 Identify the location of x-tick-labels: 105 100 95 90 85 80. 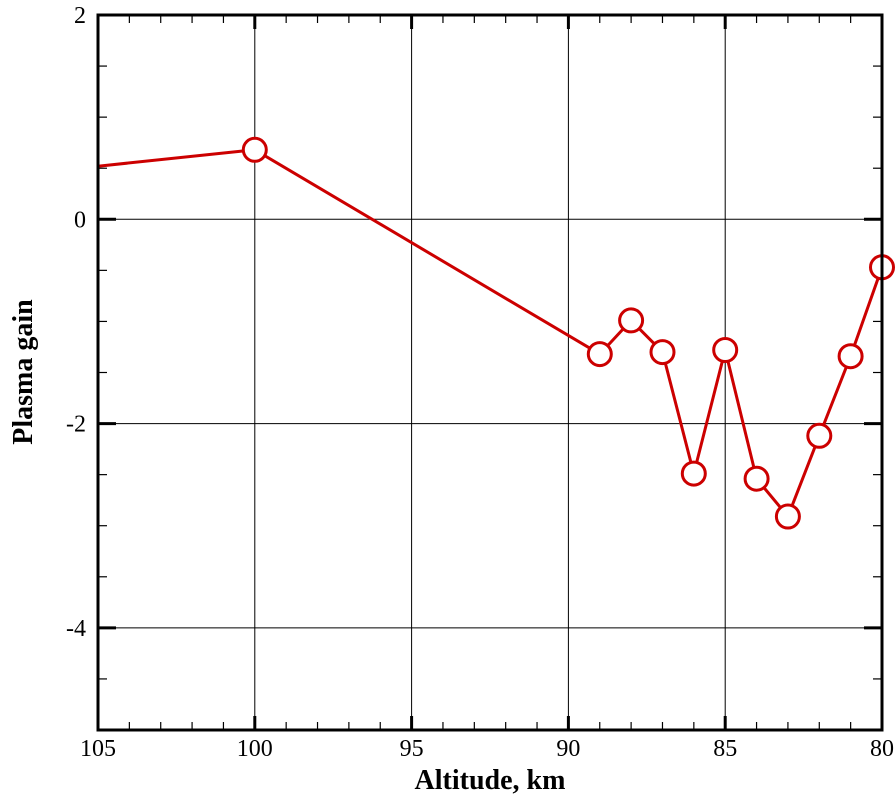
(487, 749).